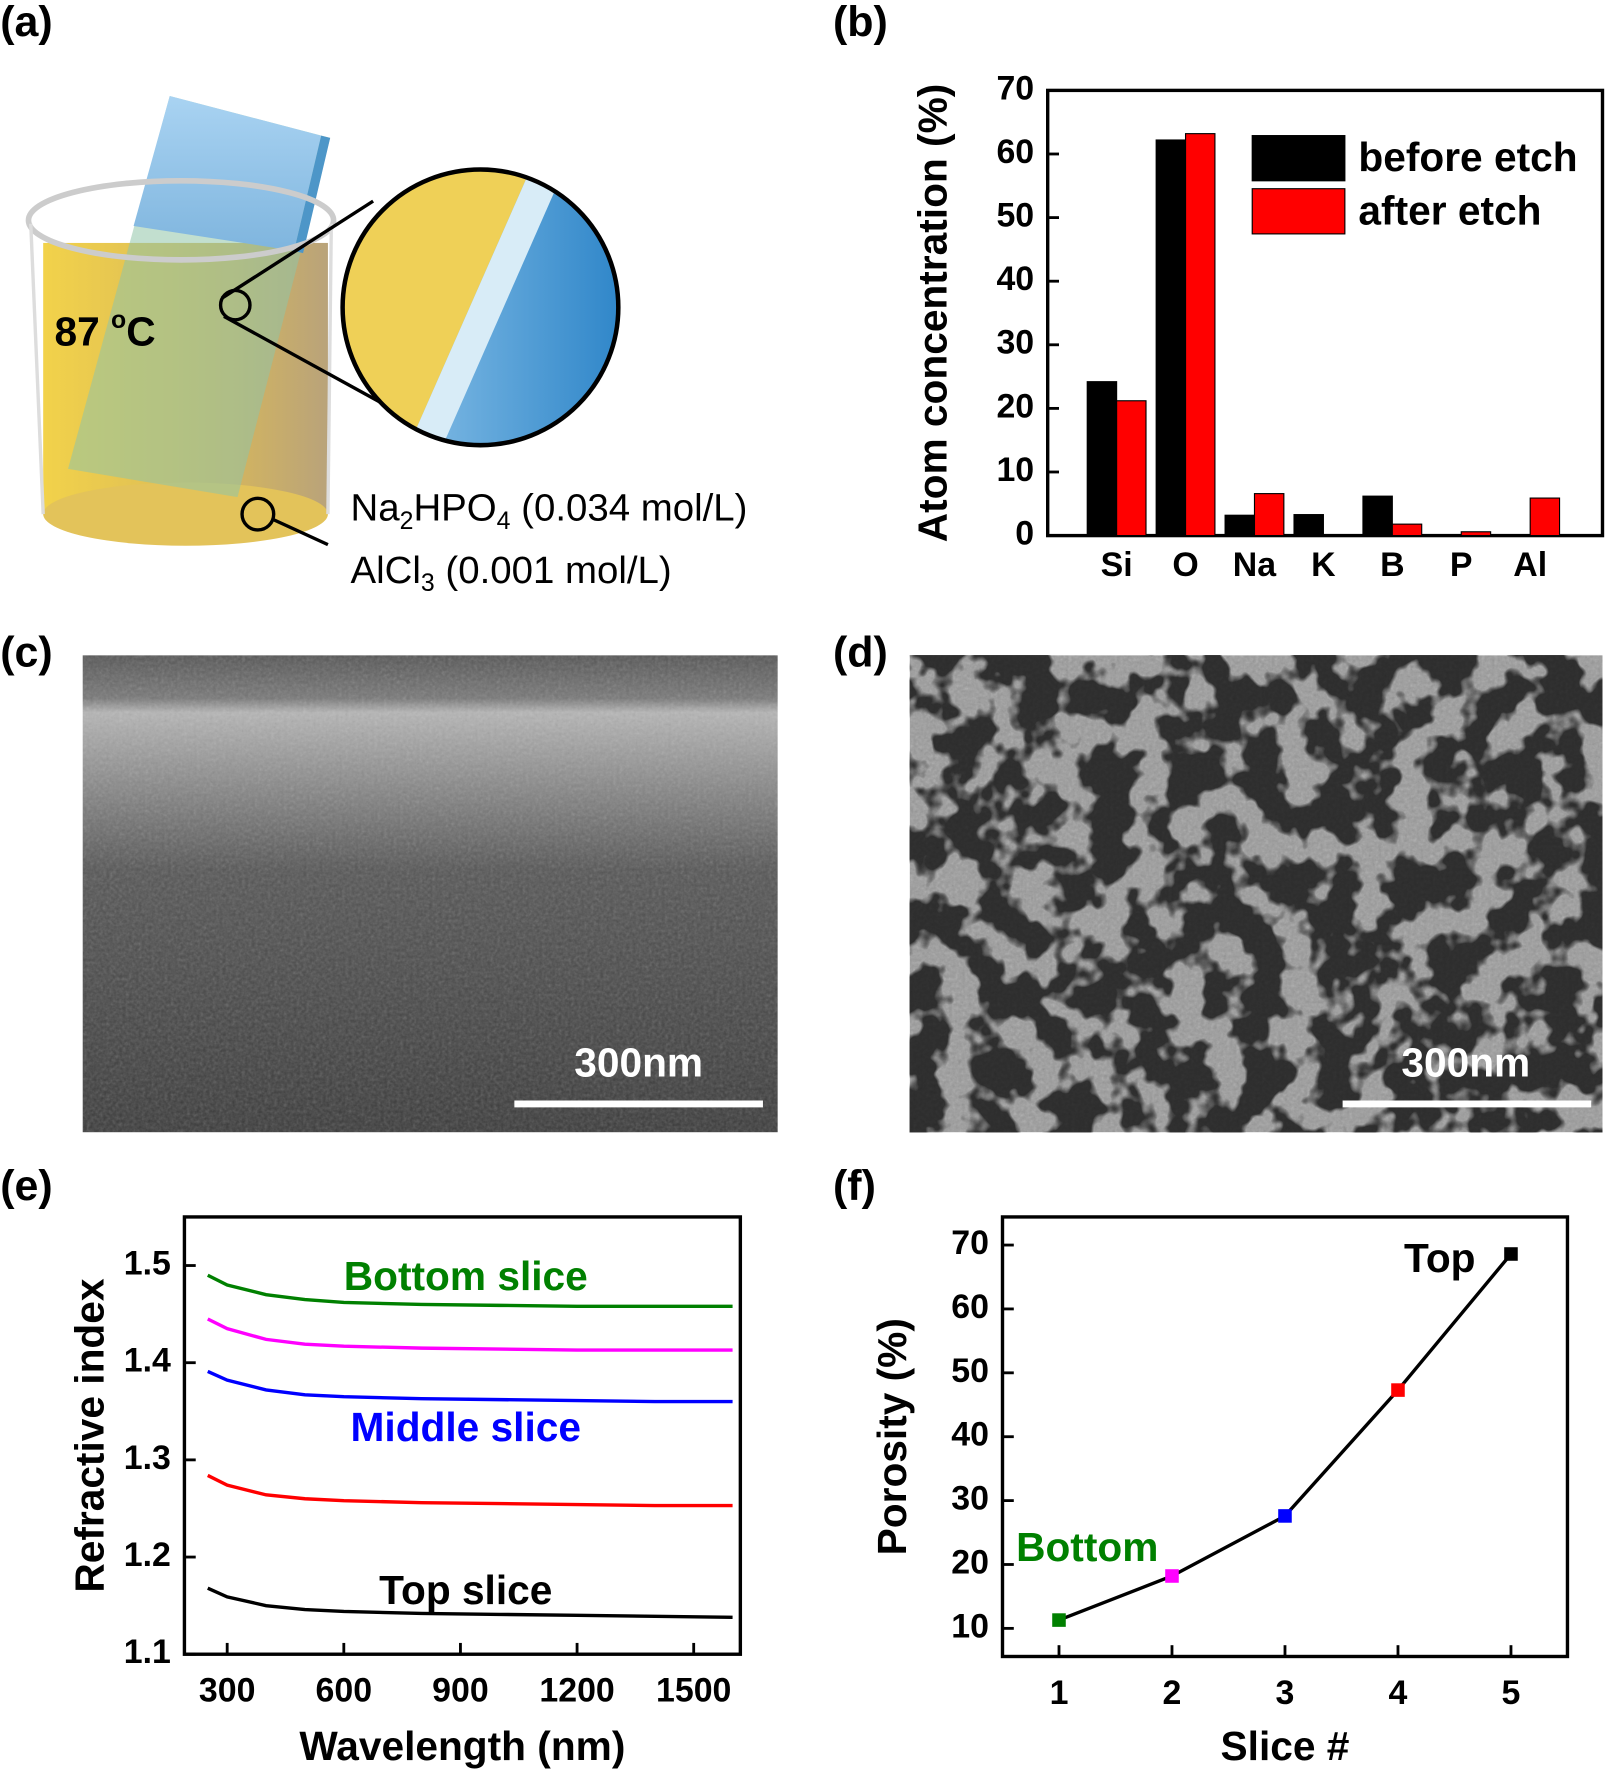 The image size is (1605, 1774). What do you see at coordinates (854, 1186) in the screenshot?
I see `panel-label: (f)` at bounding box center [854, 1186].